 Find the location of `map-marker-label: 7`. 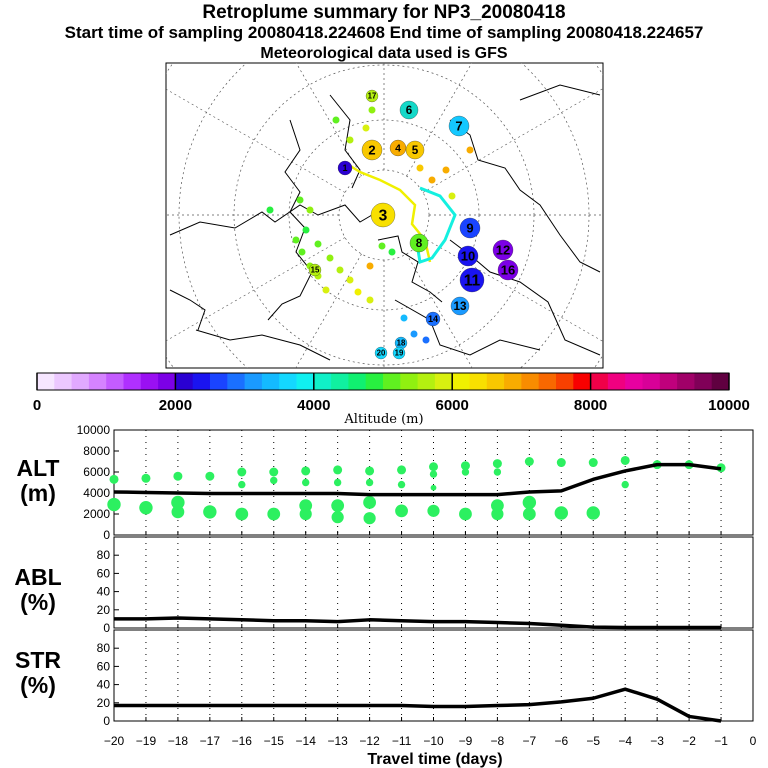

map-marker-label: 7 is located at coordinates (458, 126).